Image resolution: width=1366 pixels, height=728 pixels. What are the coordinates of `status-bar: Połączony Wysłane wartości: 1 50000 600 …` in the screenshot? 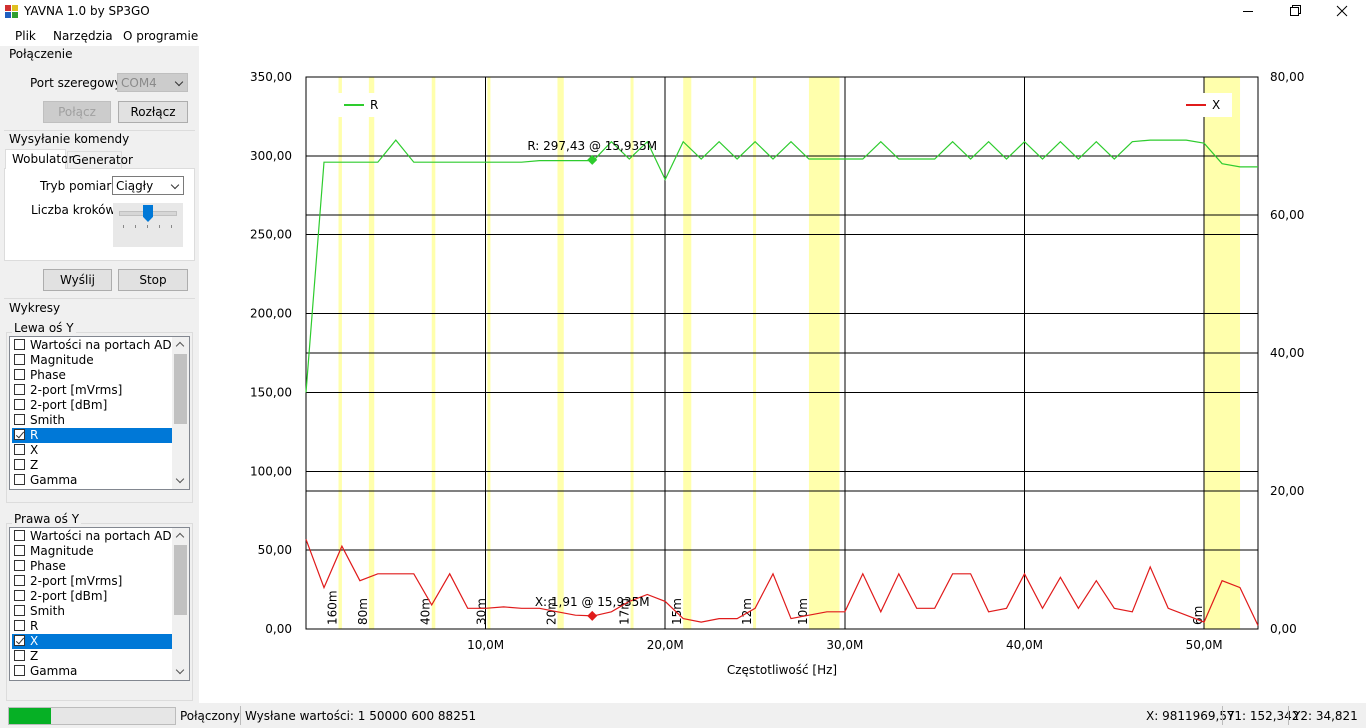 It's located at (683, 715).